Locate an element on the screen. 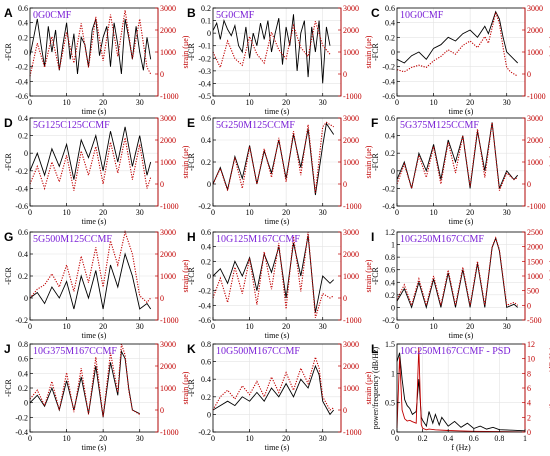 The height and width of the screenshot is (456, 550). y-tick-label: 1 is located at coordinates (393, 373).